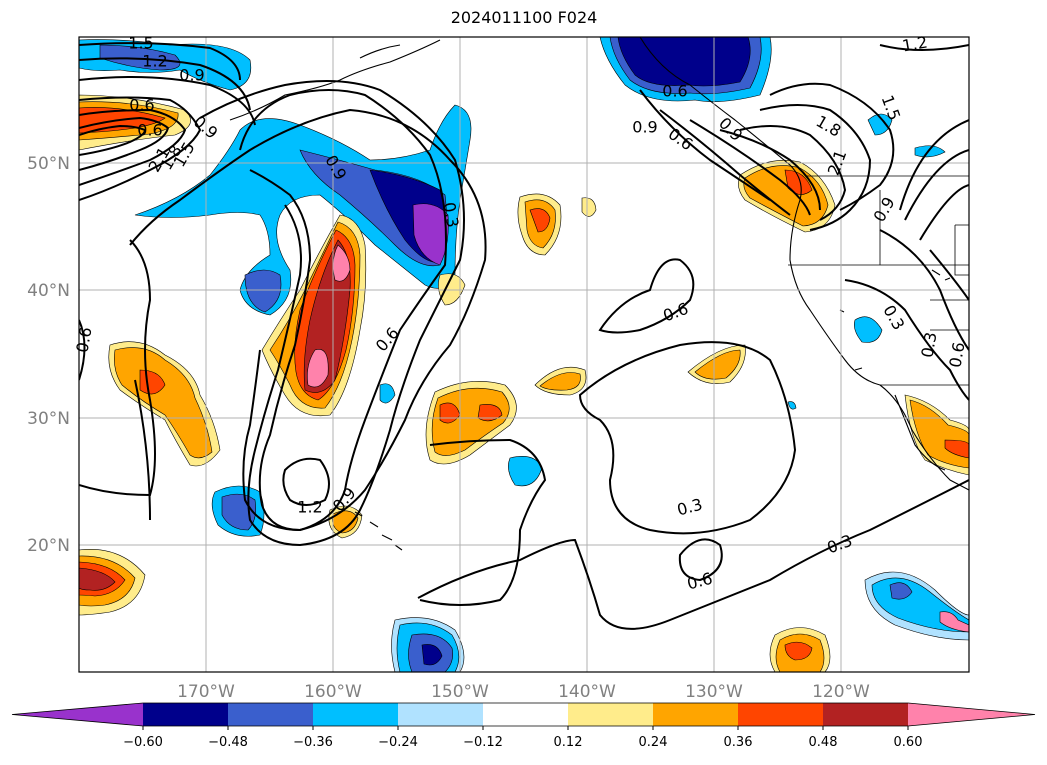 This screenshot has width=1047, height=765. Describe the element at coordinates (714, 692) in the screenshot. I see `lon-label-130w: 130°W` at that location.